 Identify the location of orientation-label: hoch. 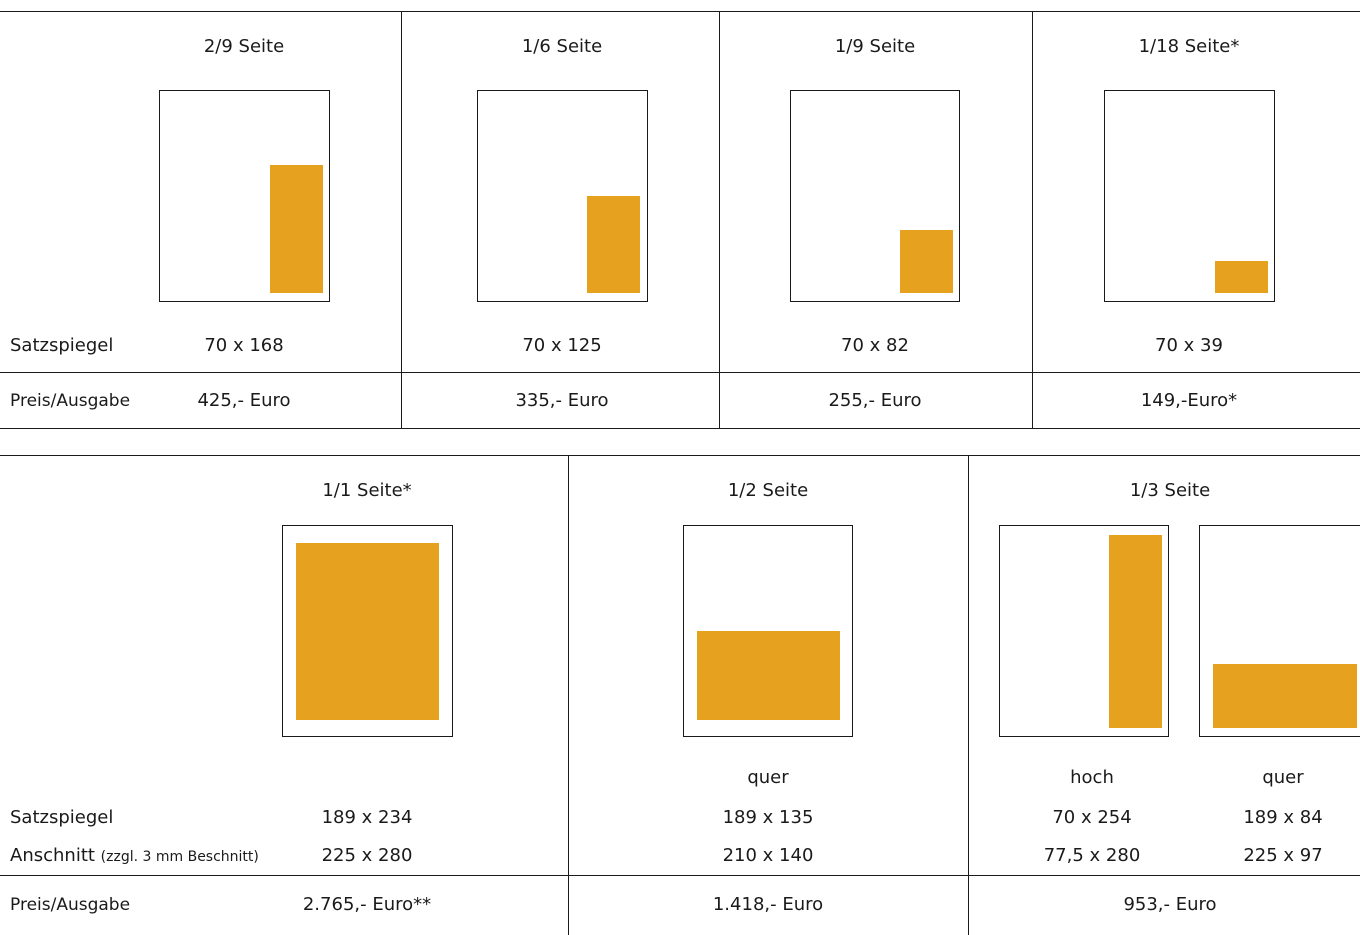
(1092, 777).